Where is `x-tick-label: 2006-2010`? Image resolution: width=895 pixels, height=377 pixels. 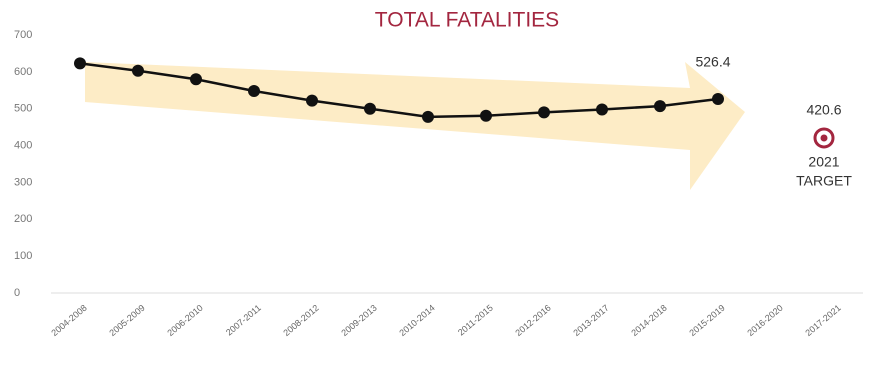
x-tick-label: 2006-2010 is located at coordinates (184, 320).